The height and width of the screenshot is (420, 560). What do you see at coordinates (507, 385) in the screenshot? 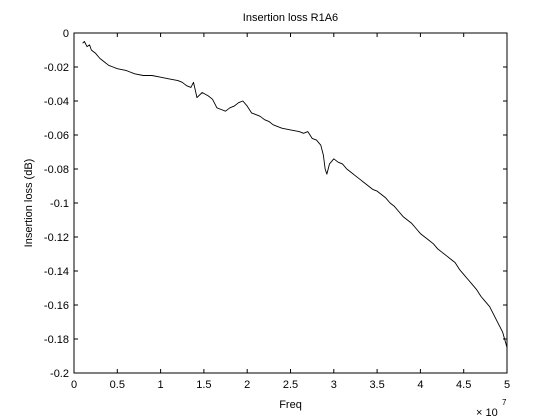
I see `x-tick-label: 5` at bounding box center [507, 385].